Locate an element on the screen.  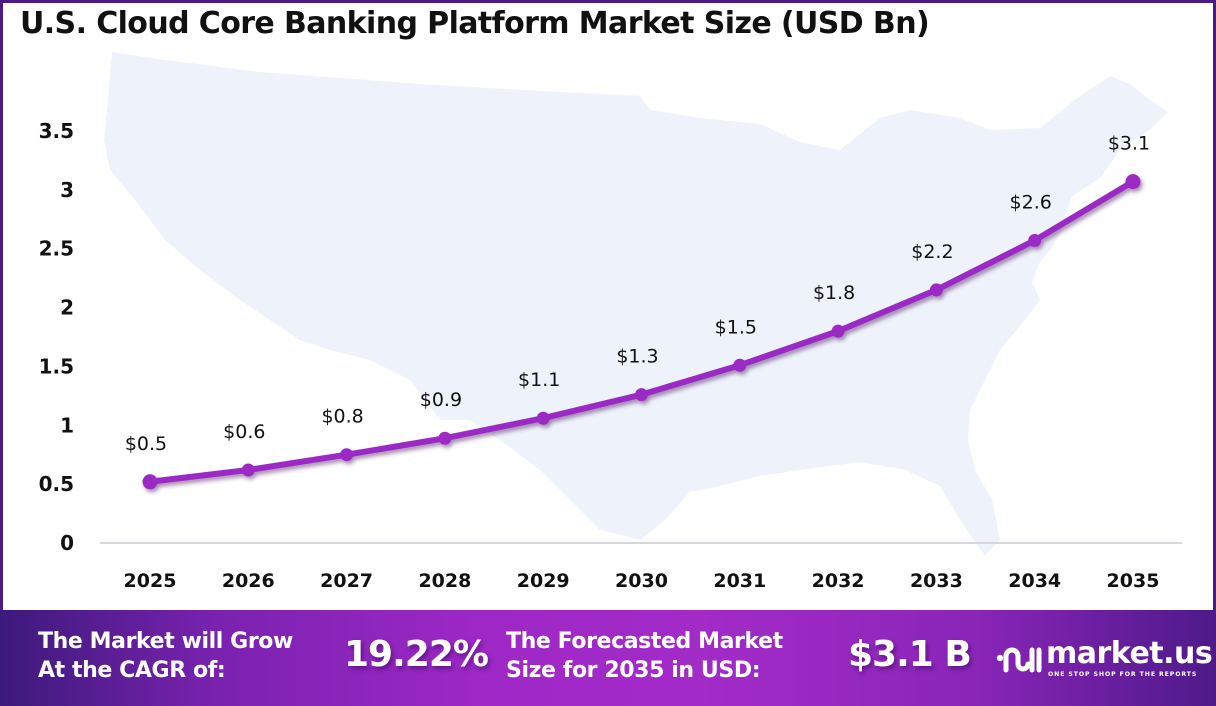
data-label: $0.5 is located at coordinates (146, 444).